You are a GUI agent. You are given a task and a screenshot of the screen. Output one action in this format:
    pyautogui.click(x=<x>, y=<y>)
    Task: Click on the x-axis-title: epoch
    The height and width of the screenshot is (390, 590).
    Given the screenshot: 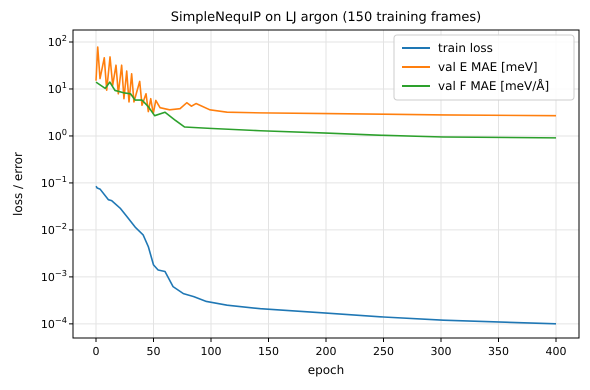 What is the action you would take?
    pyautogui.click(x=326, y=370)
    